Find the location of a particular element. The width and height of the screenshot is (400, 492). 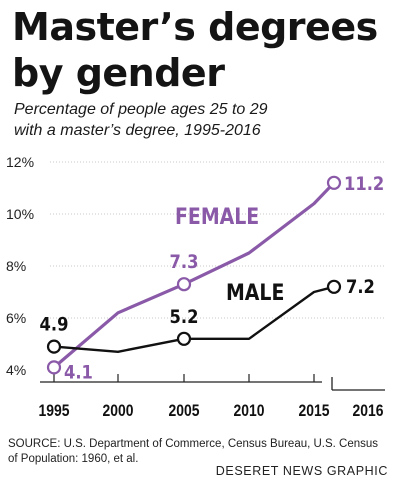

graphic-credit: DESERET NEWS GRAPHIC is located at coordinates (301, 471).